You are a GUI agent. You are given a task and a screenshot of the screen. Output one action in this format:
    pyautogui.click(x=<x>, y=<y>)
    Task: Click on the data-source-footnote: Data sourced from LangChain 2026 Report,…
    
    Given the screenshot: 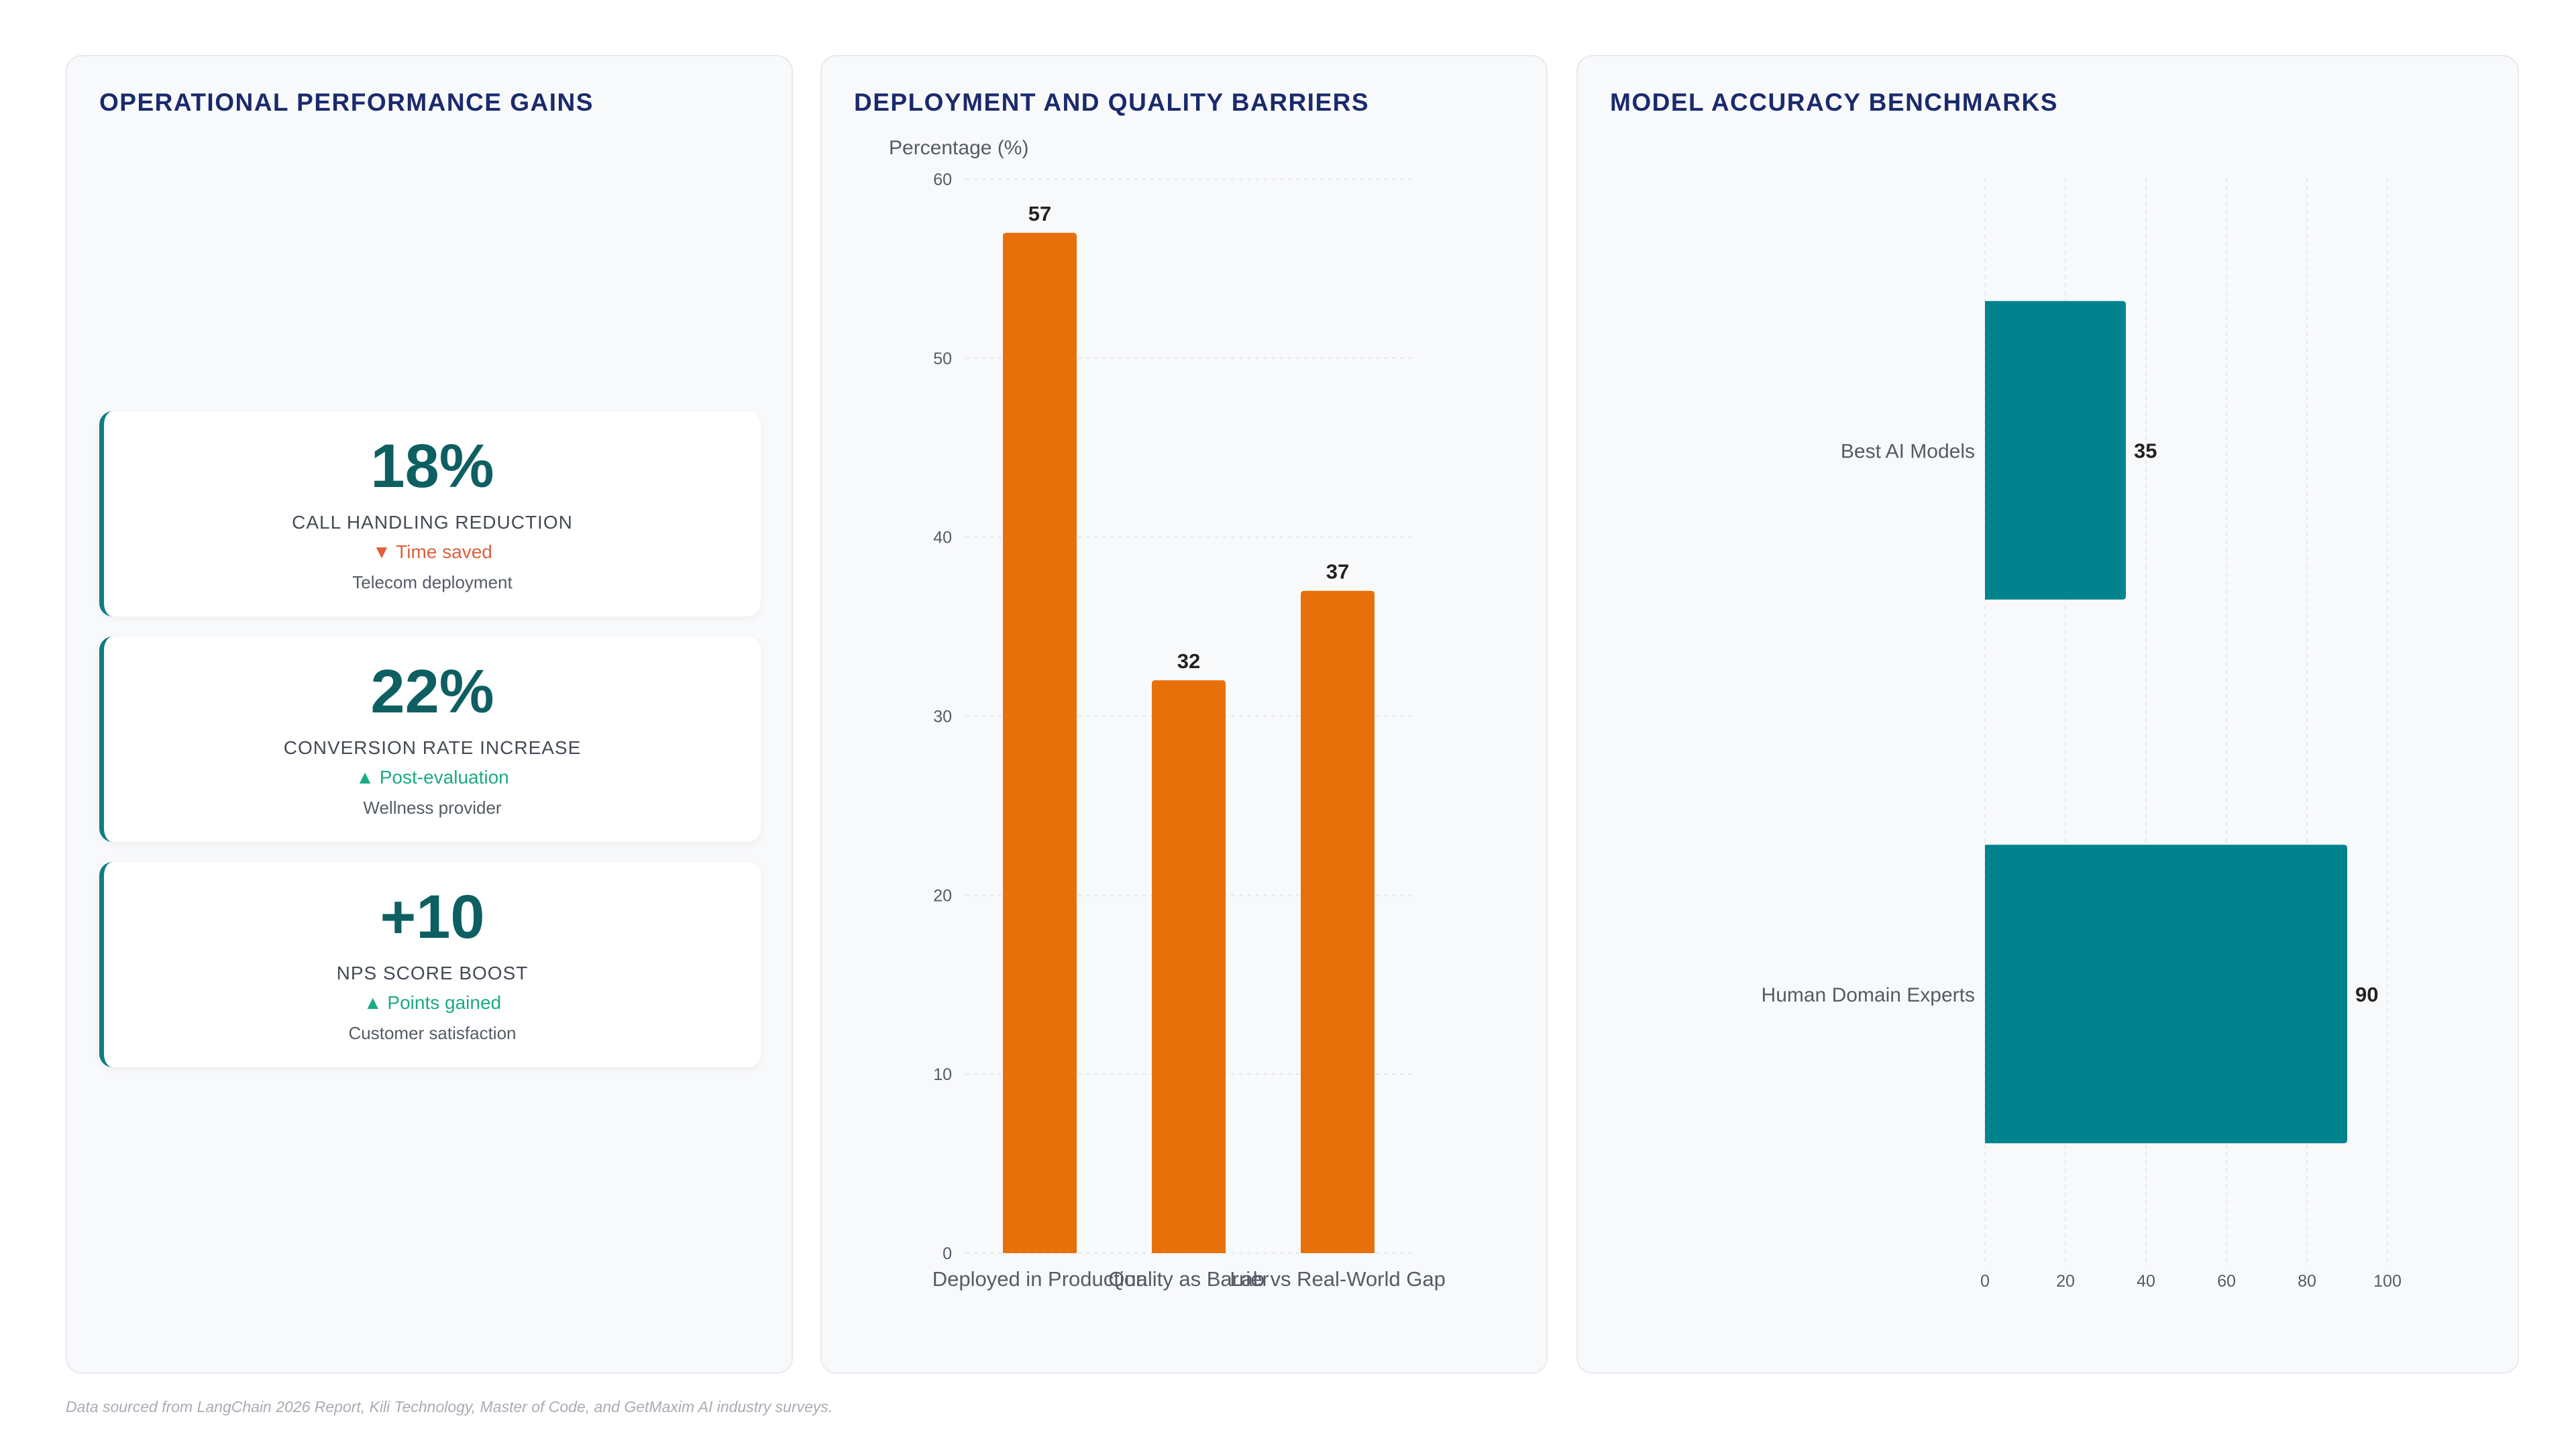 What is the action you would take?
    pyautogui.click(x=449, y=1406)
    